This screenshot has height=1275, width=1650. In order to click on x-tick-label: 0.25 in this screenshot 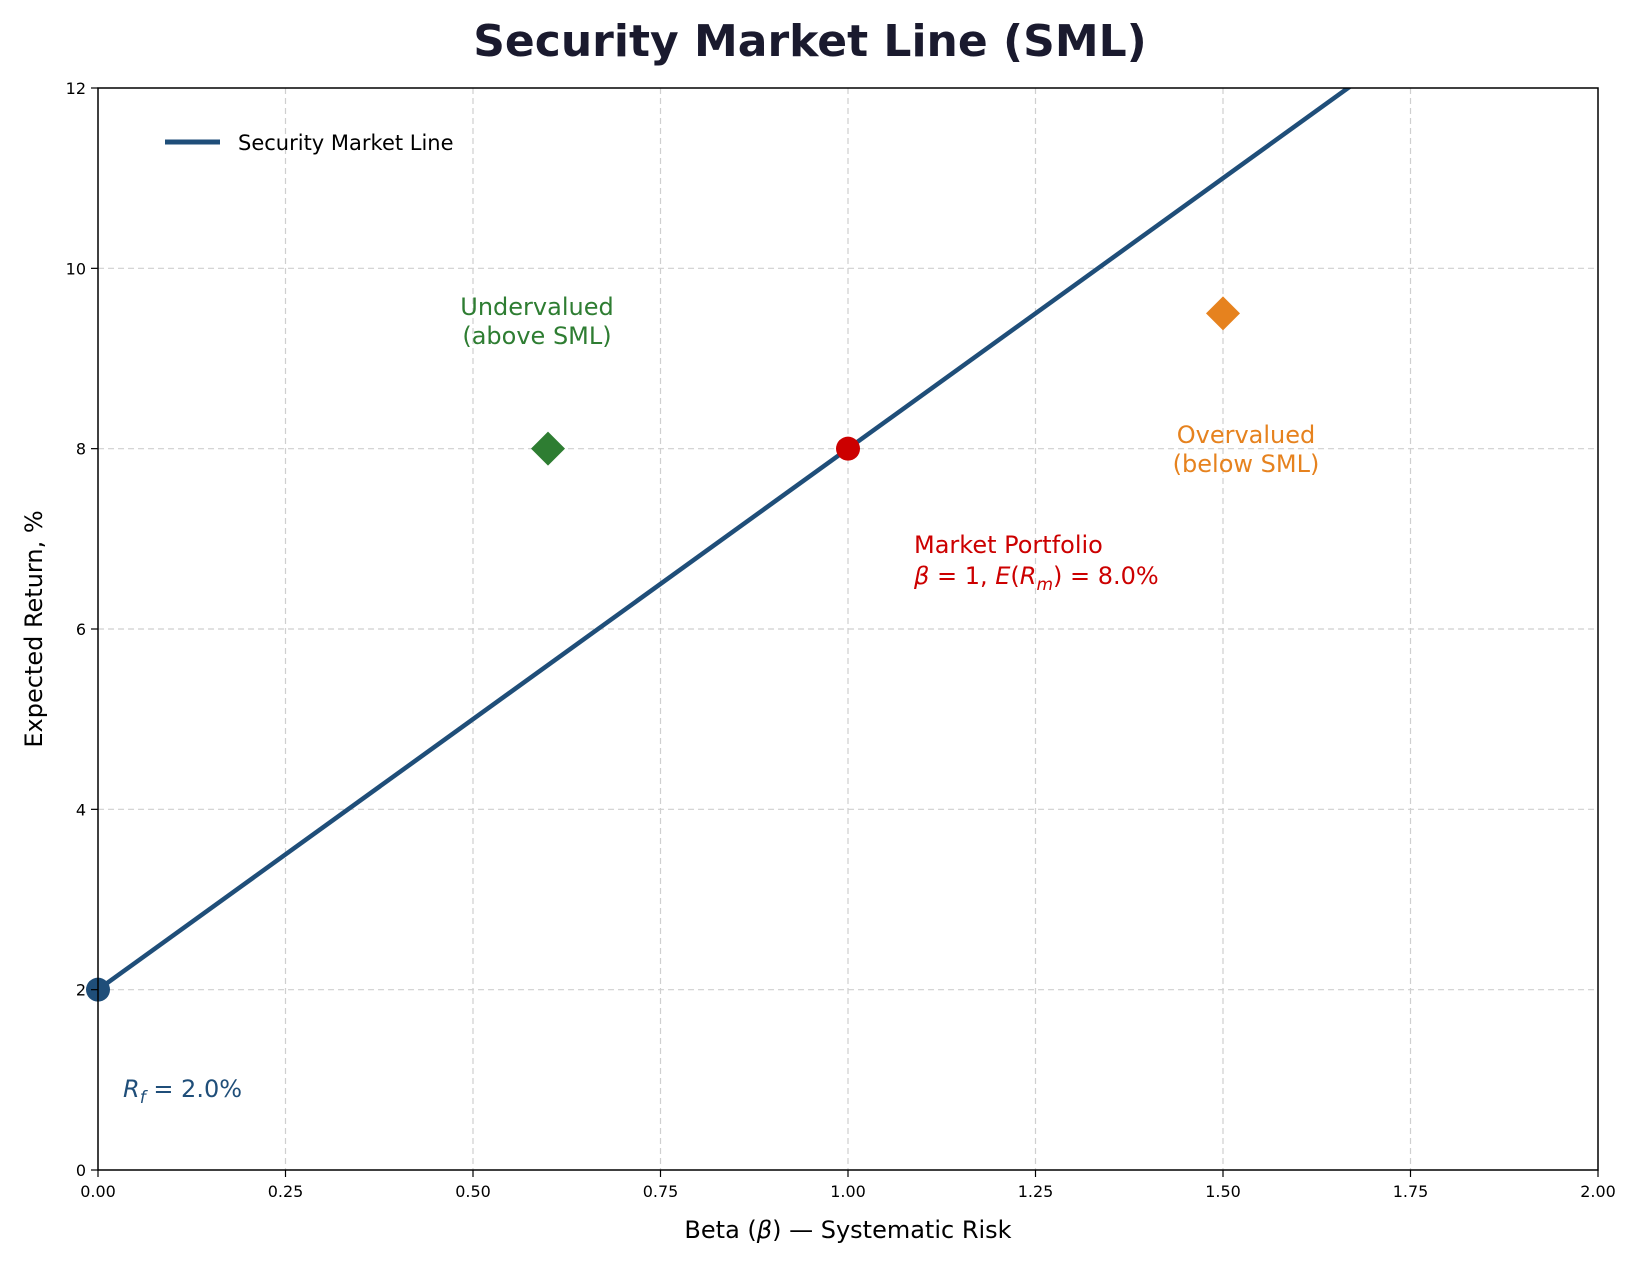, I will do `click(286, 1191)`.